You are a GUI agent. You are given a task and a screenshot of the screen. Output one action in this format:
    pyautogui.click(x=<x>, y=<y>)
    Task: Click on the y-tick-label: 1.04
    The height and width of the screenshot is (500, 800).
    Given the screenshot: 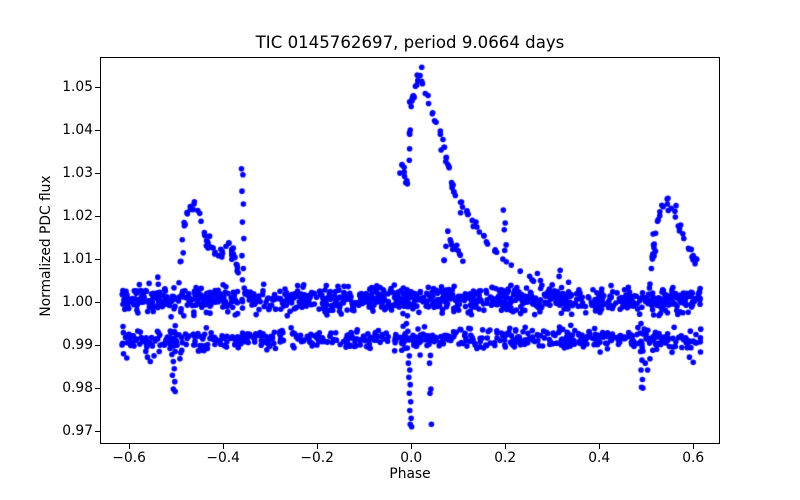 What is the action you would take?
    pyautogui.click(x=77, y=130)
    